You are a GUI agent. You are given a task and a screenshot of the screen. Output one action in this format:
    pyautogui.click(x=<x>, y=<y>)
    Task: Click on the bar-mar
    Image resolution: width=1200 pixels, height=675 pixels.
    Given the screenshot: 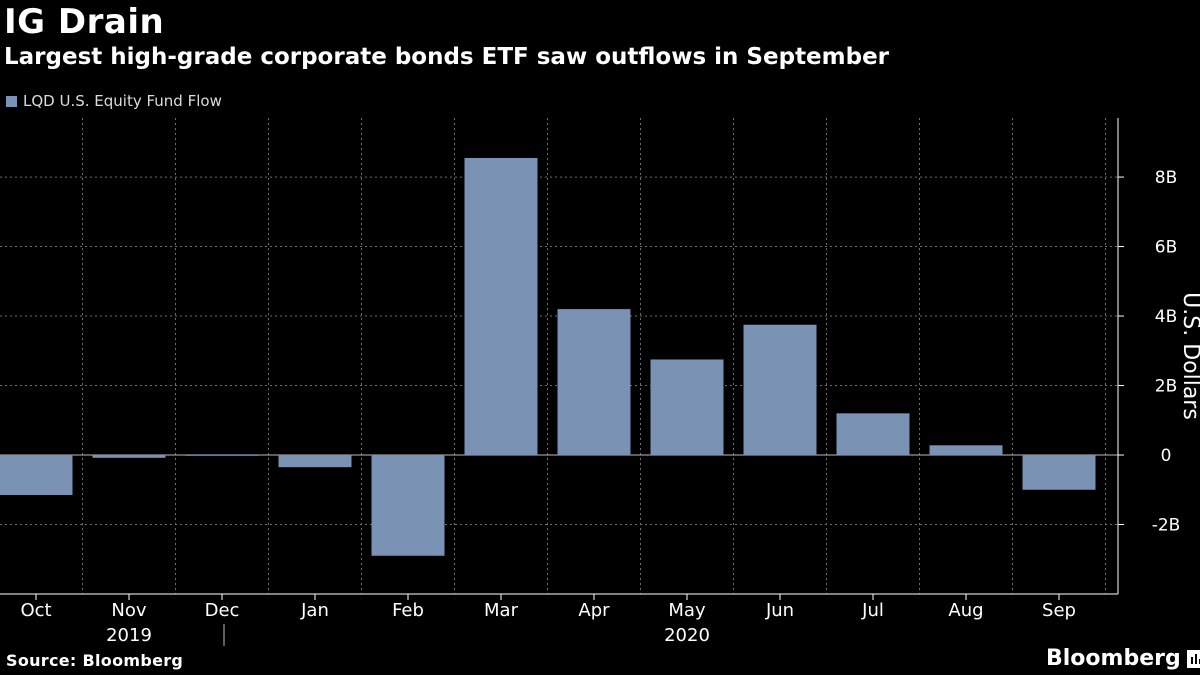 What is the action you would take?
    pyautogui.click(x=501, y=306)
    